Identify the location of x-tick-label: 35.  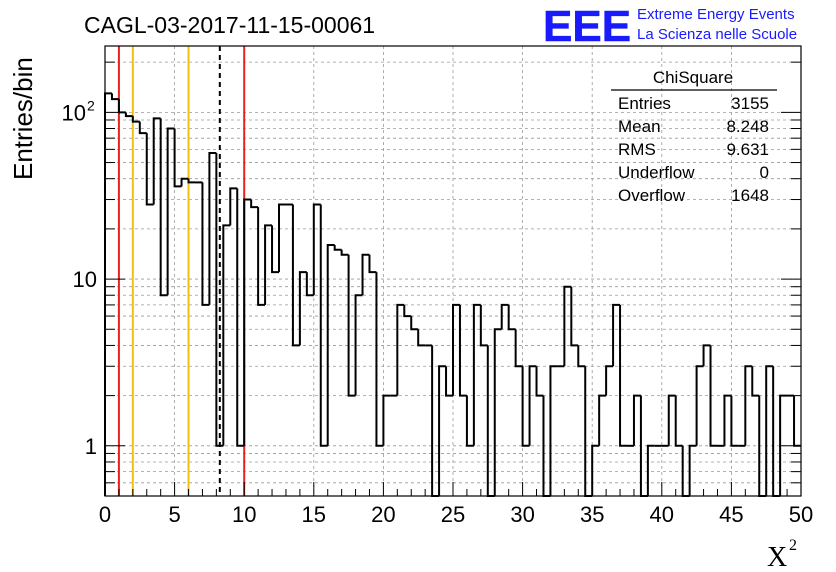
(592, 514).